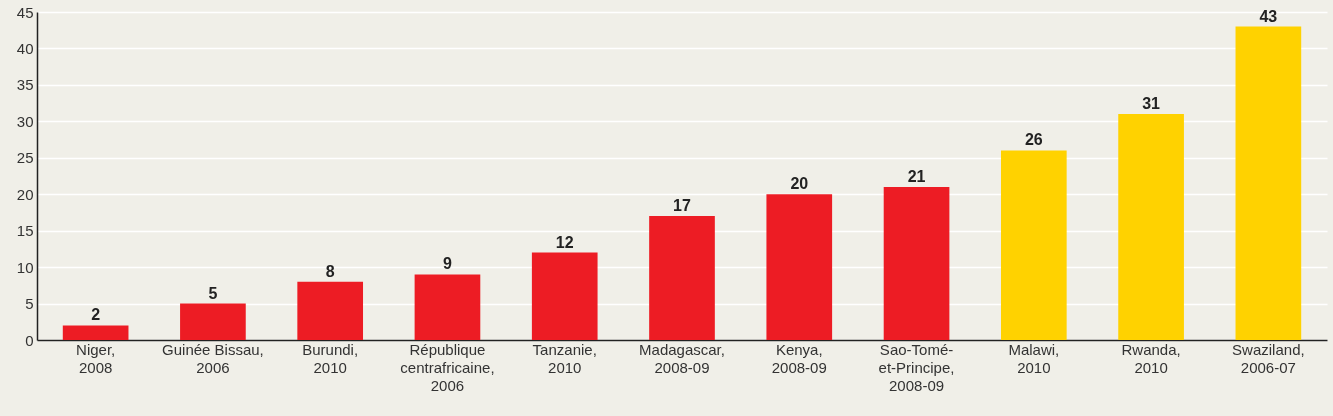  Describe the element at coordinates (682, 358) in the screenshot. I see `x-tick-label: Madagascar, 2008-09` at that location.